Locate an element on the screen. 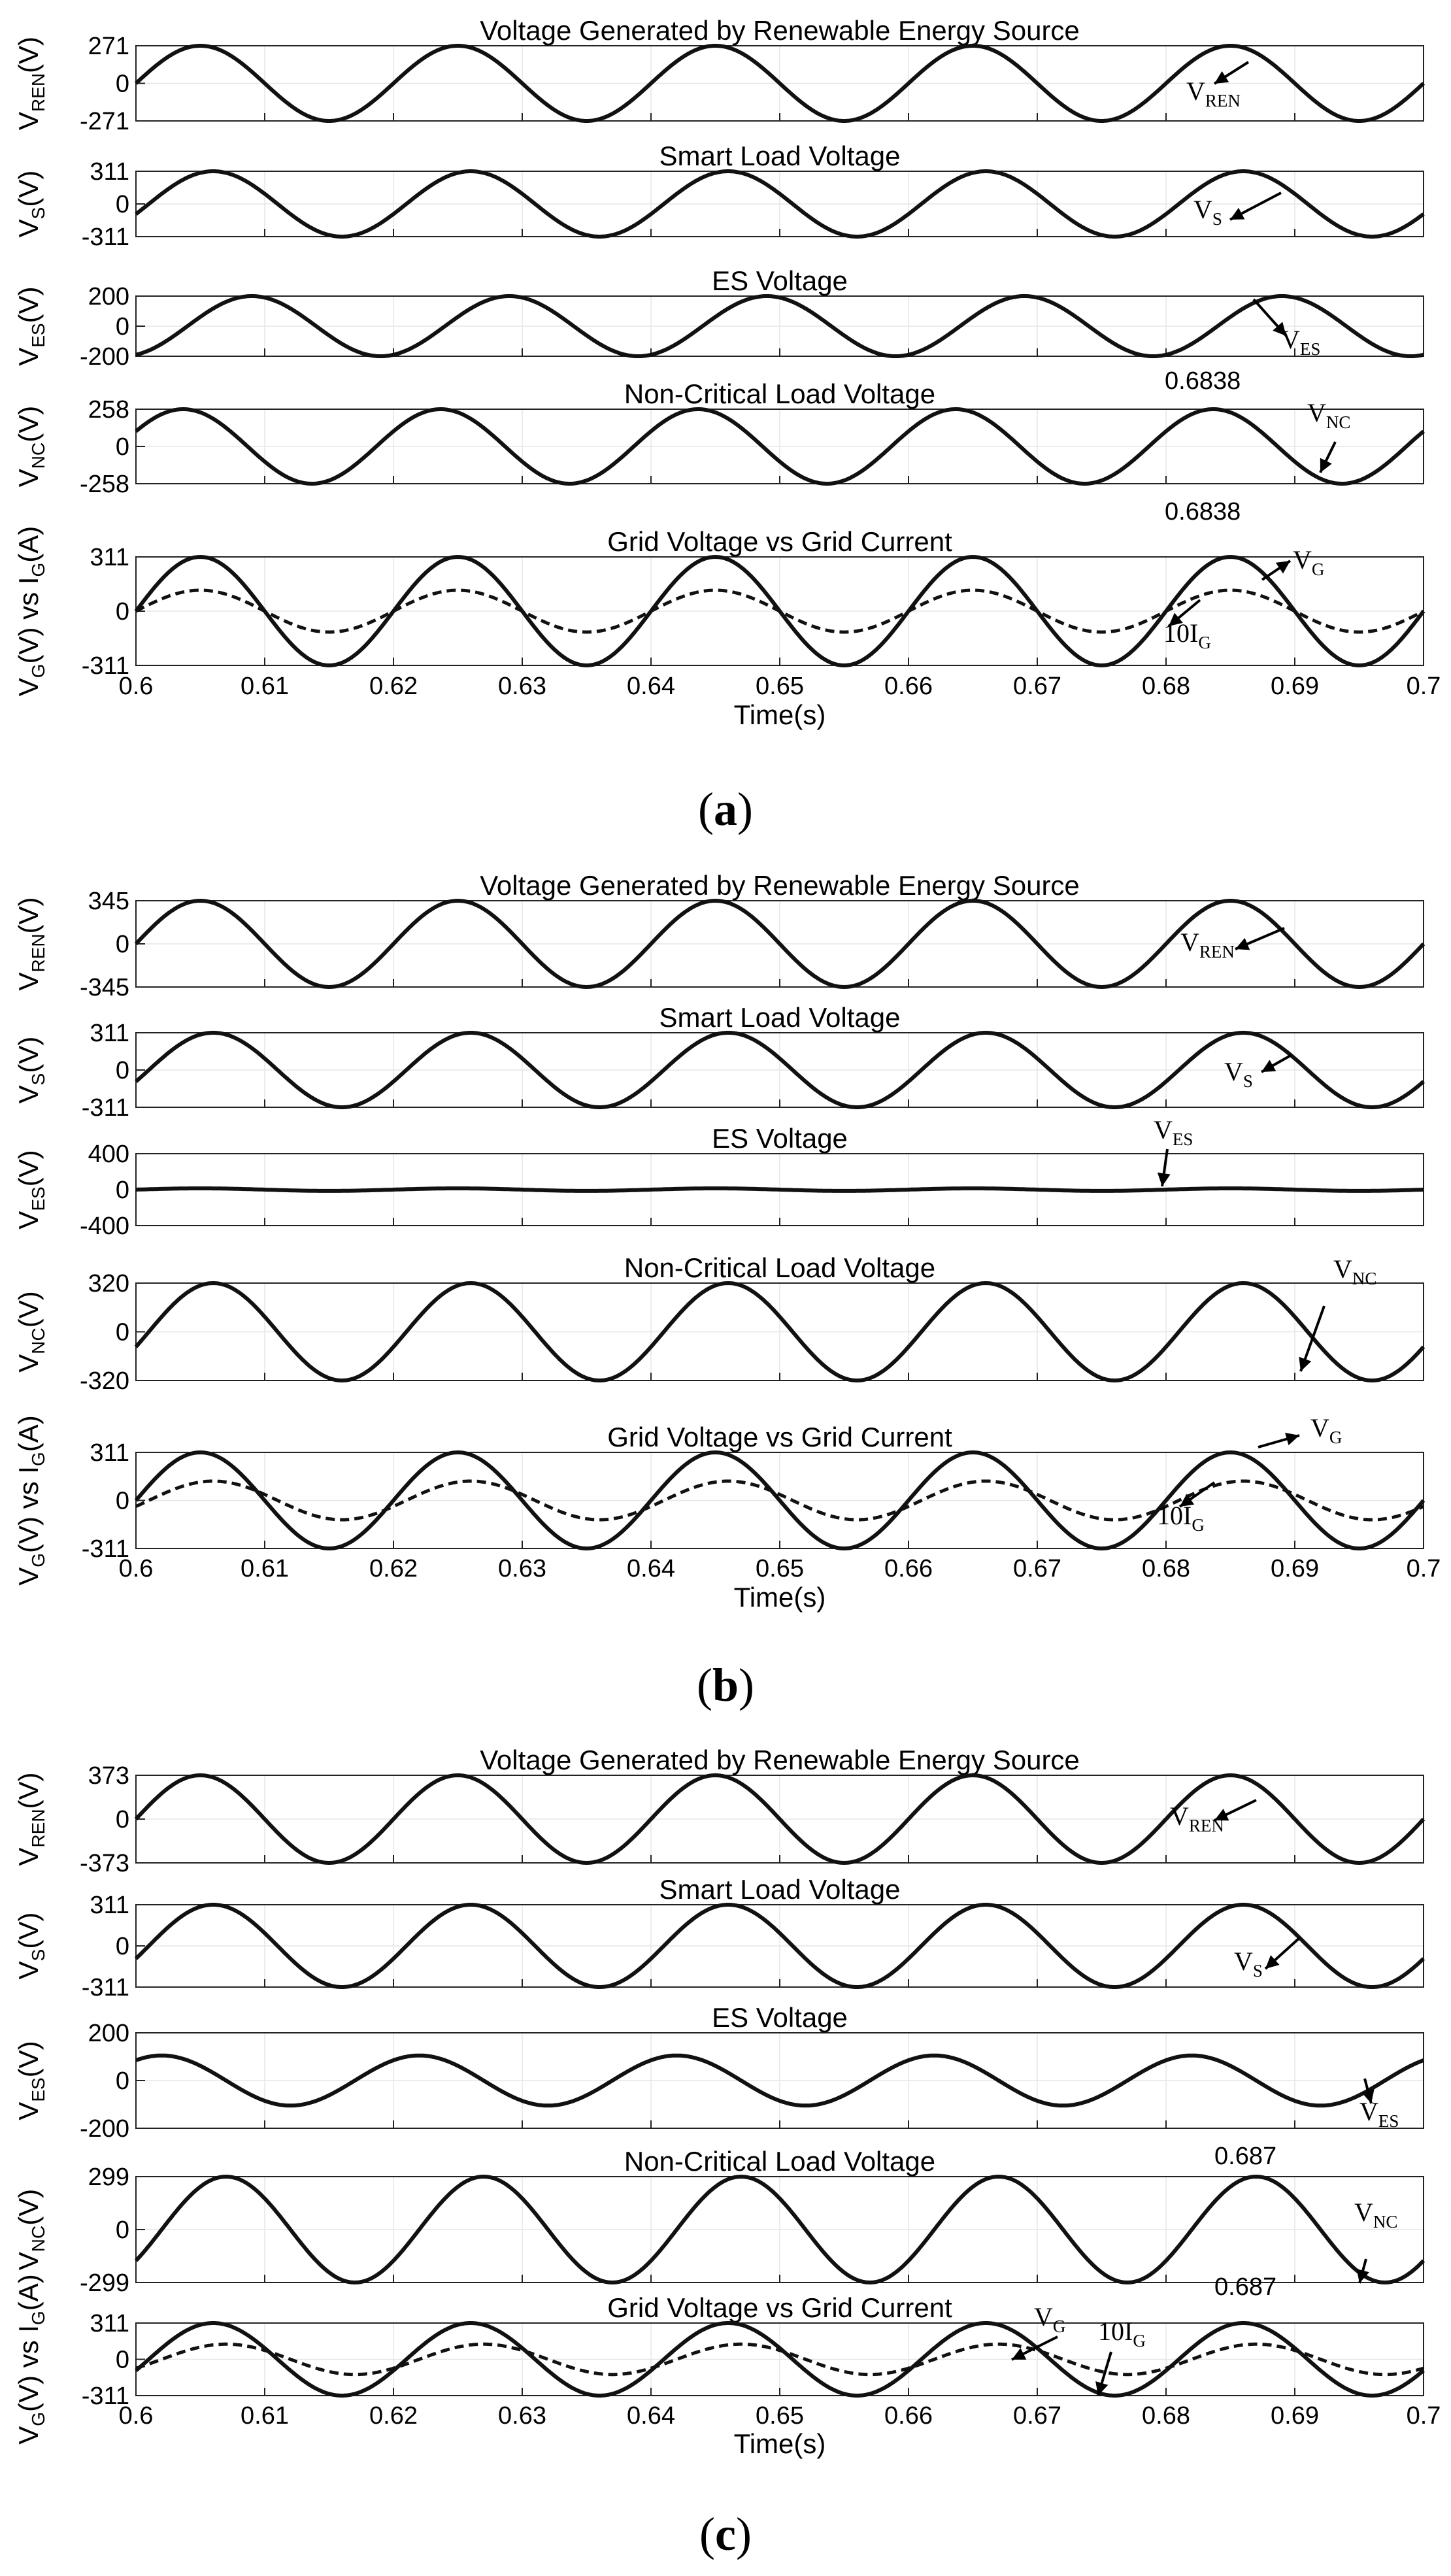 This screenshot has height=2576, width=1451. annotation-time-marker: 0.6838 is located at coordinates (1203, 512).